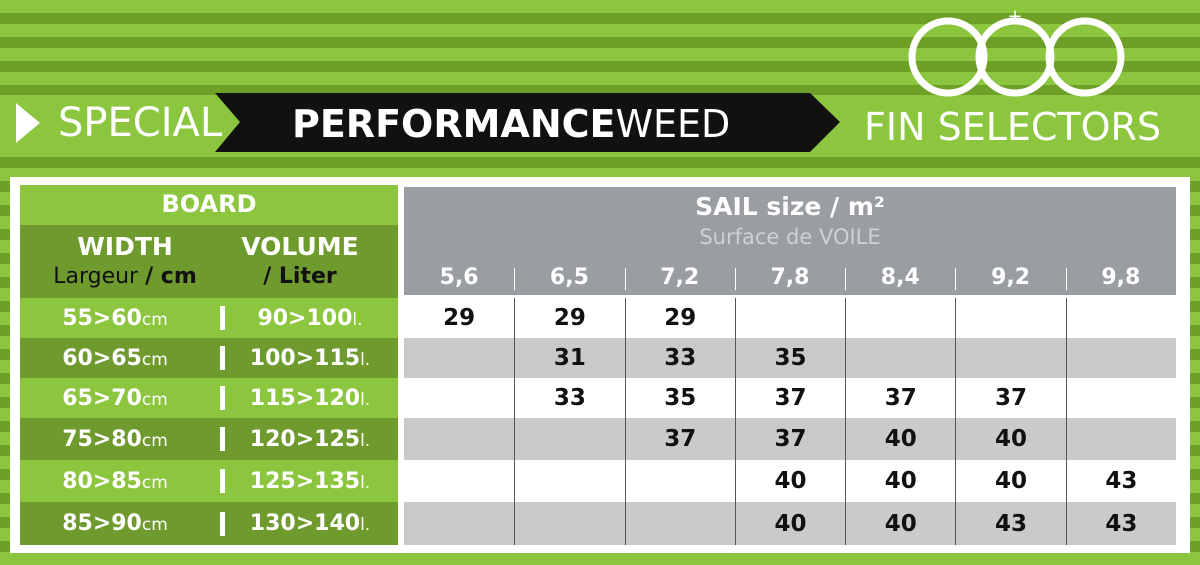 The height and width of the screenshot is (565, 1200). I want to click on board-row: 80>85cm 125>135l., so click(209, 481).